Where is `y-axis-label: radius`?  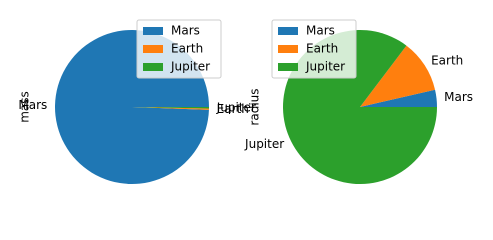 y-axis-label: radius is located at coordinates (255, 106).